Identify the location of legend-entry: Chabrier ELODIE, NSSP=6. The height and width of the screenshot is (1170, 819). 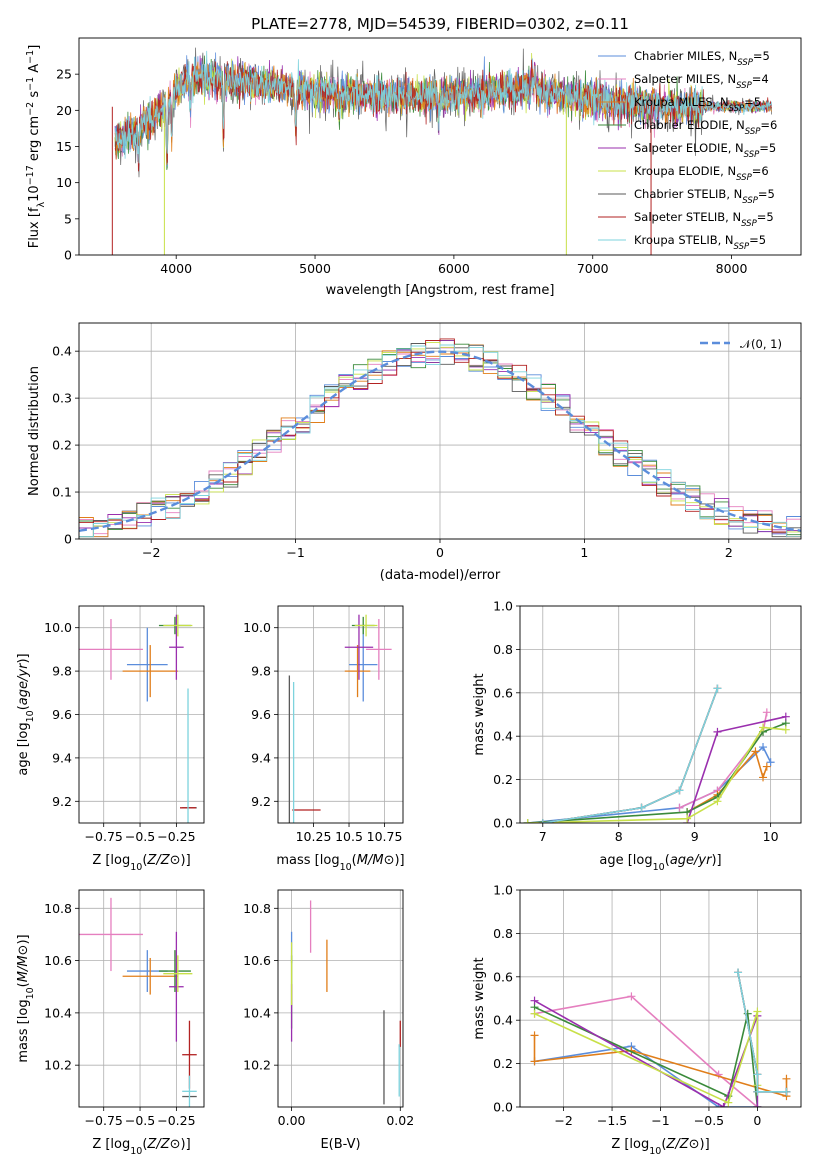
(705, 127).